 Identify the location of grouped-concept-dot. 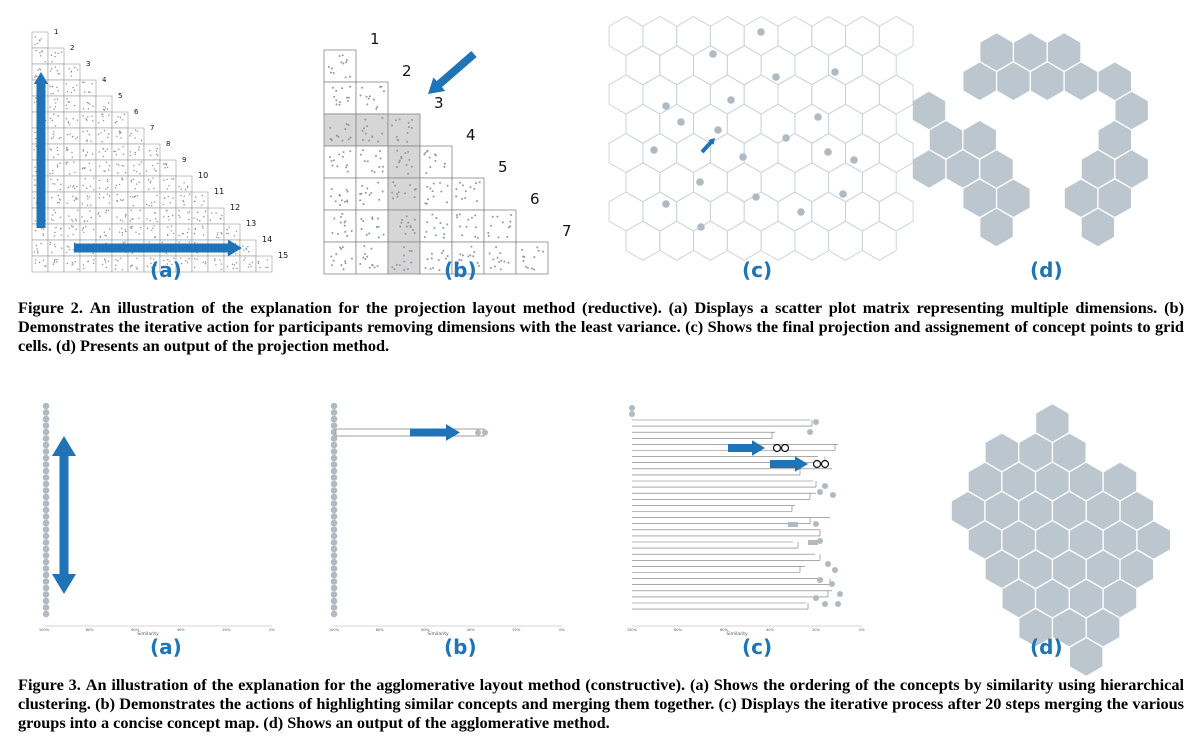
(810, 432).